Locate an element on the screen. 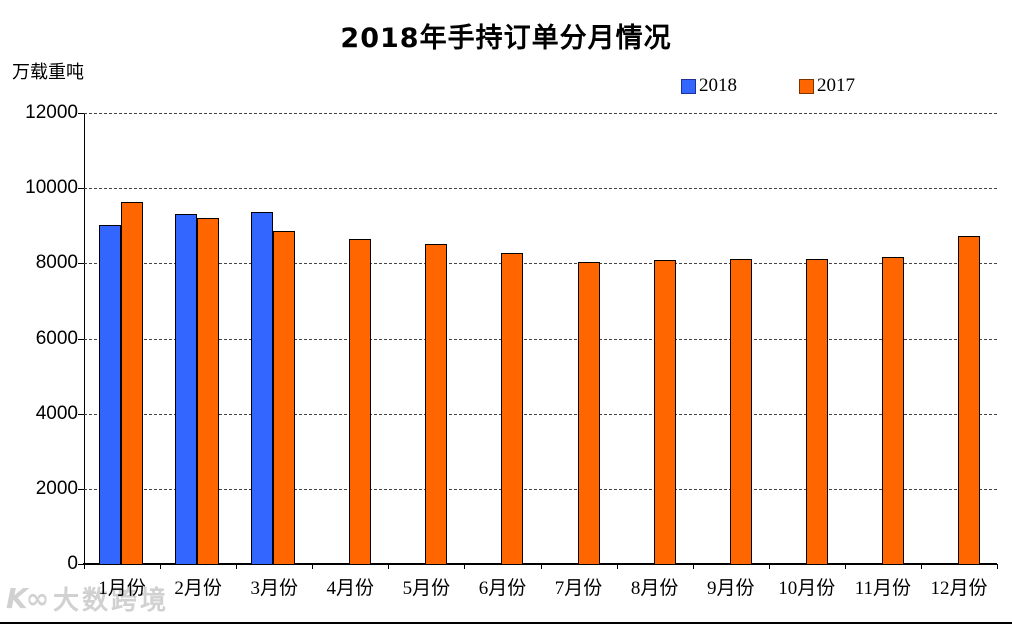 The image size is (1012, 625). bar-2018-3月份 is located at coordinates (262, 387).